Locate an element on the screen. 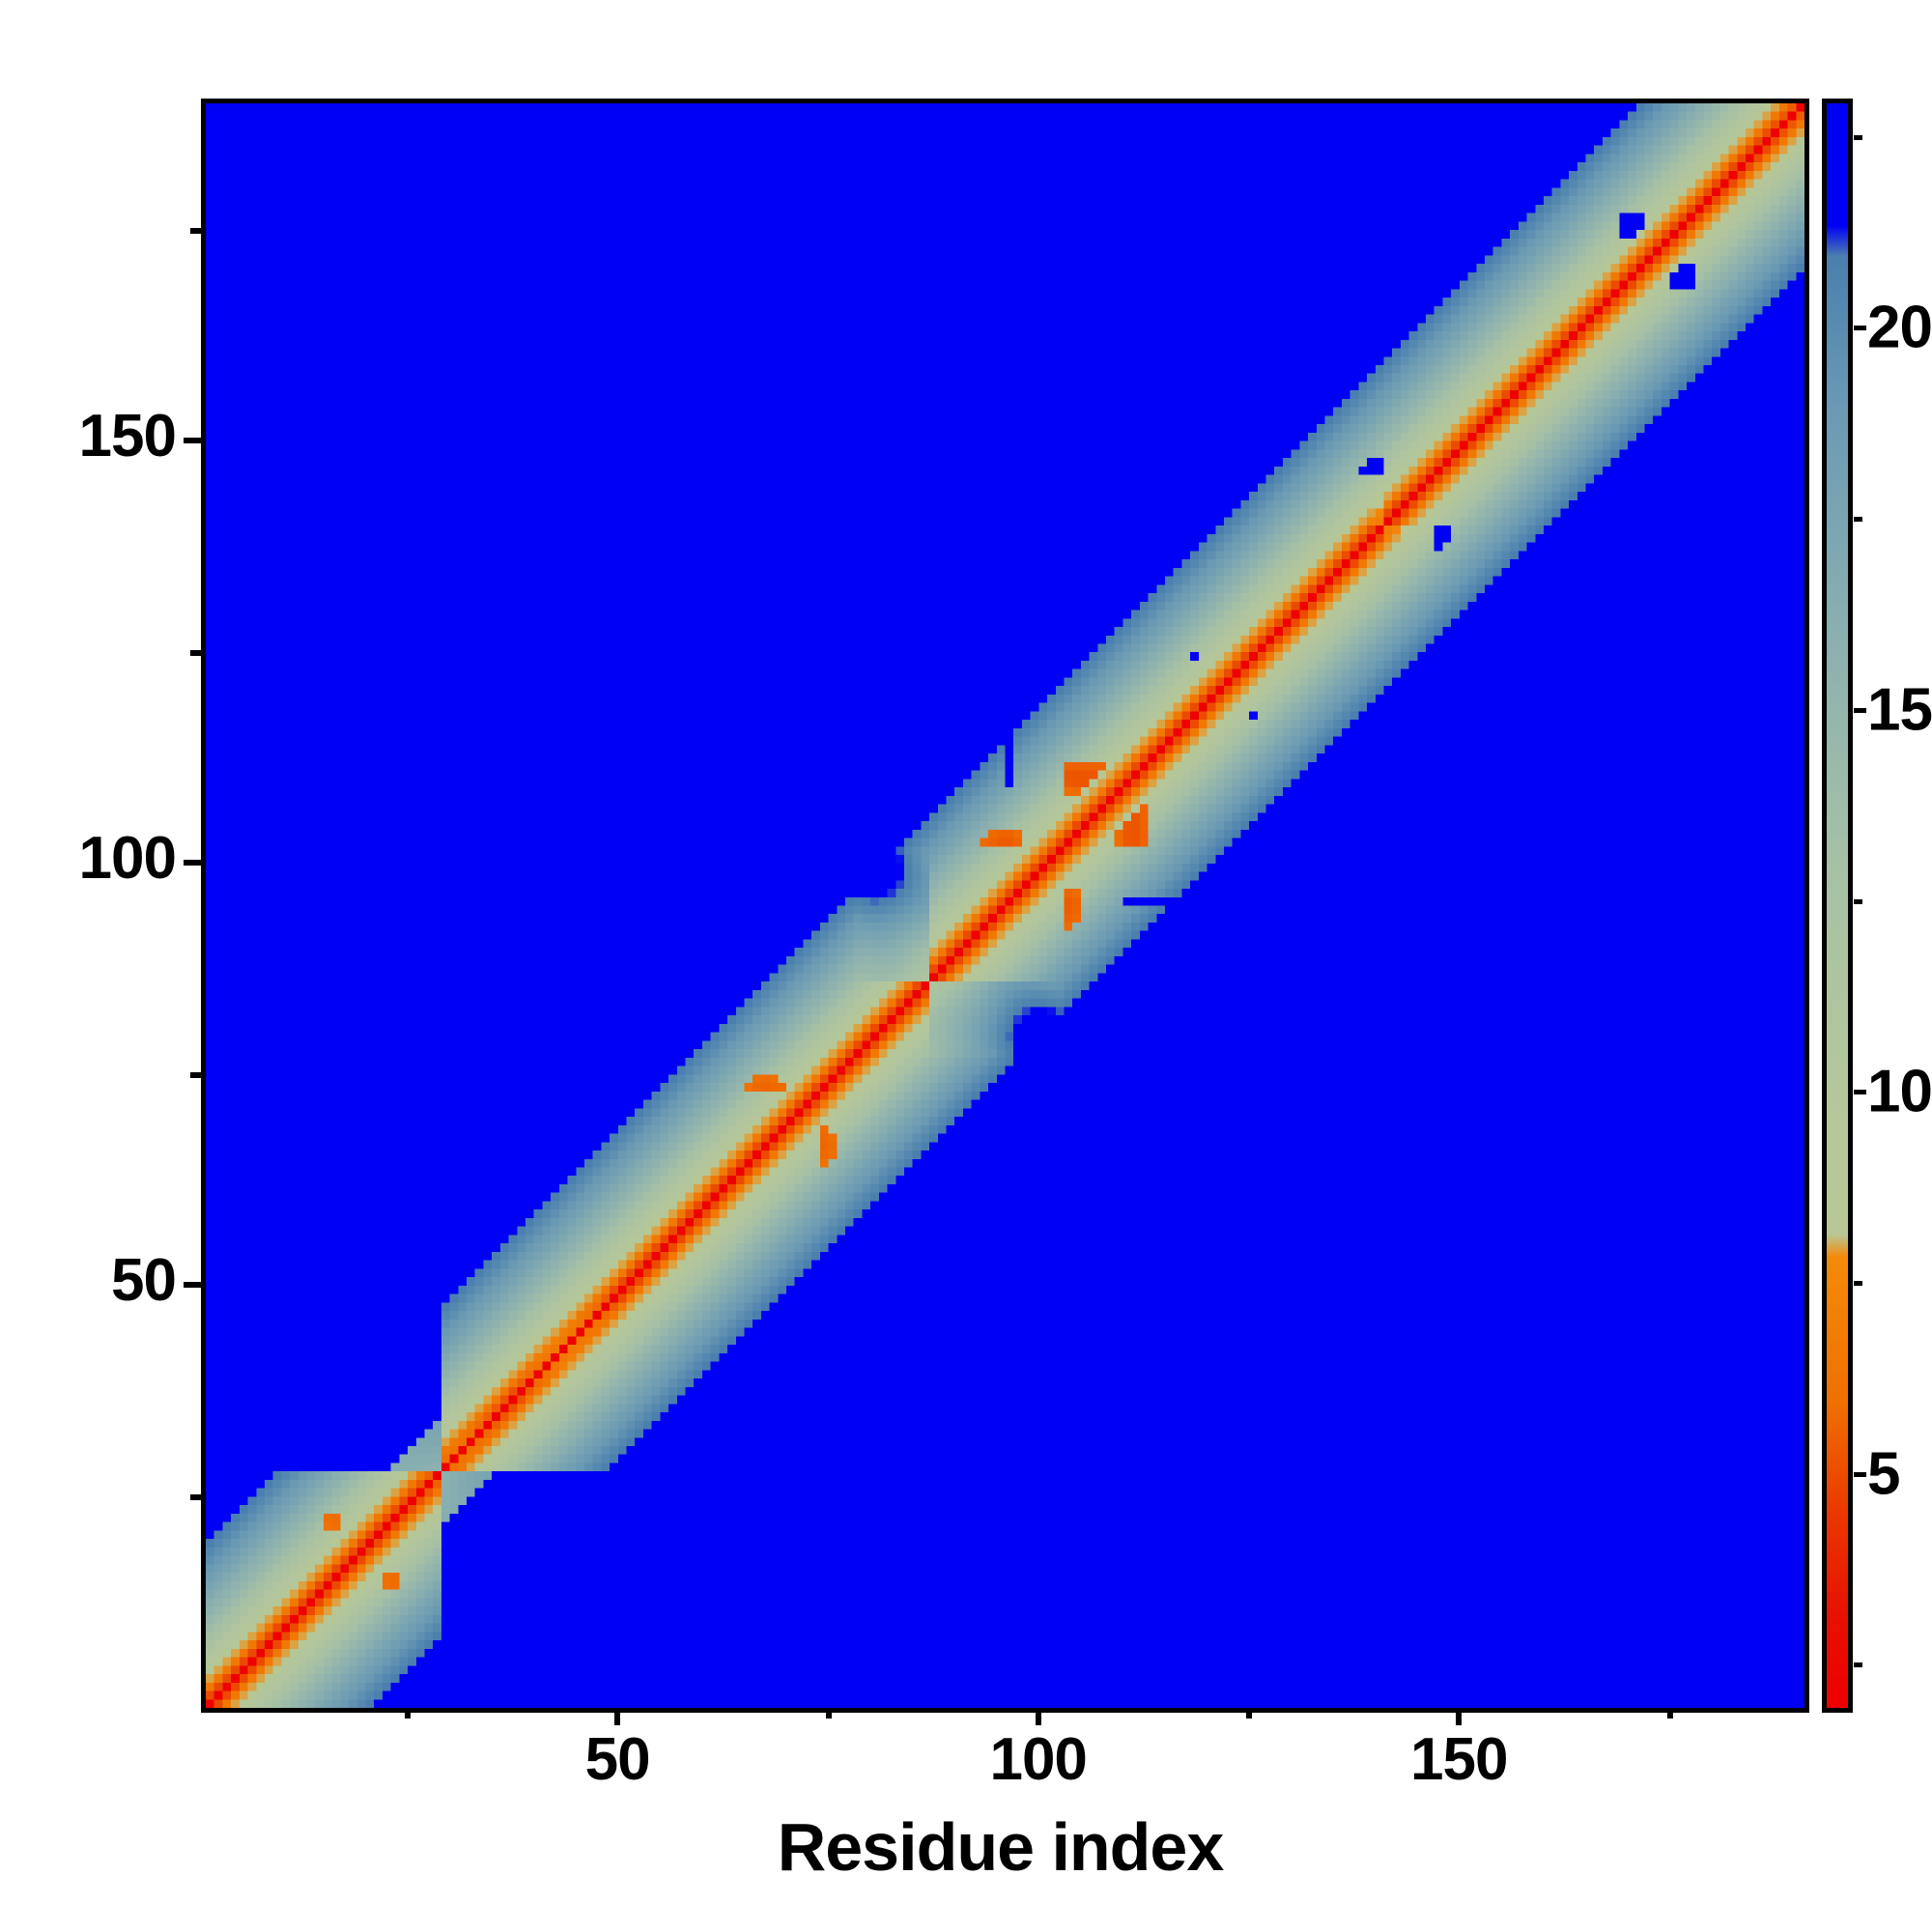 The height and width of the screenshot is (1932, 1932). y-axis-title-wrap: Residue index is located at coordinates (198, 811).